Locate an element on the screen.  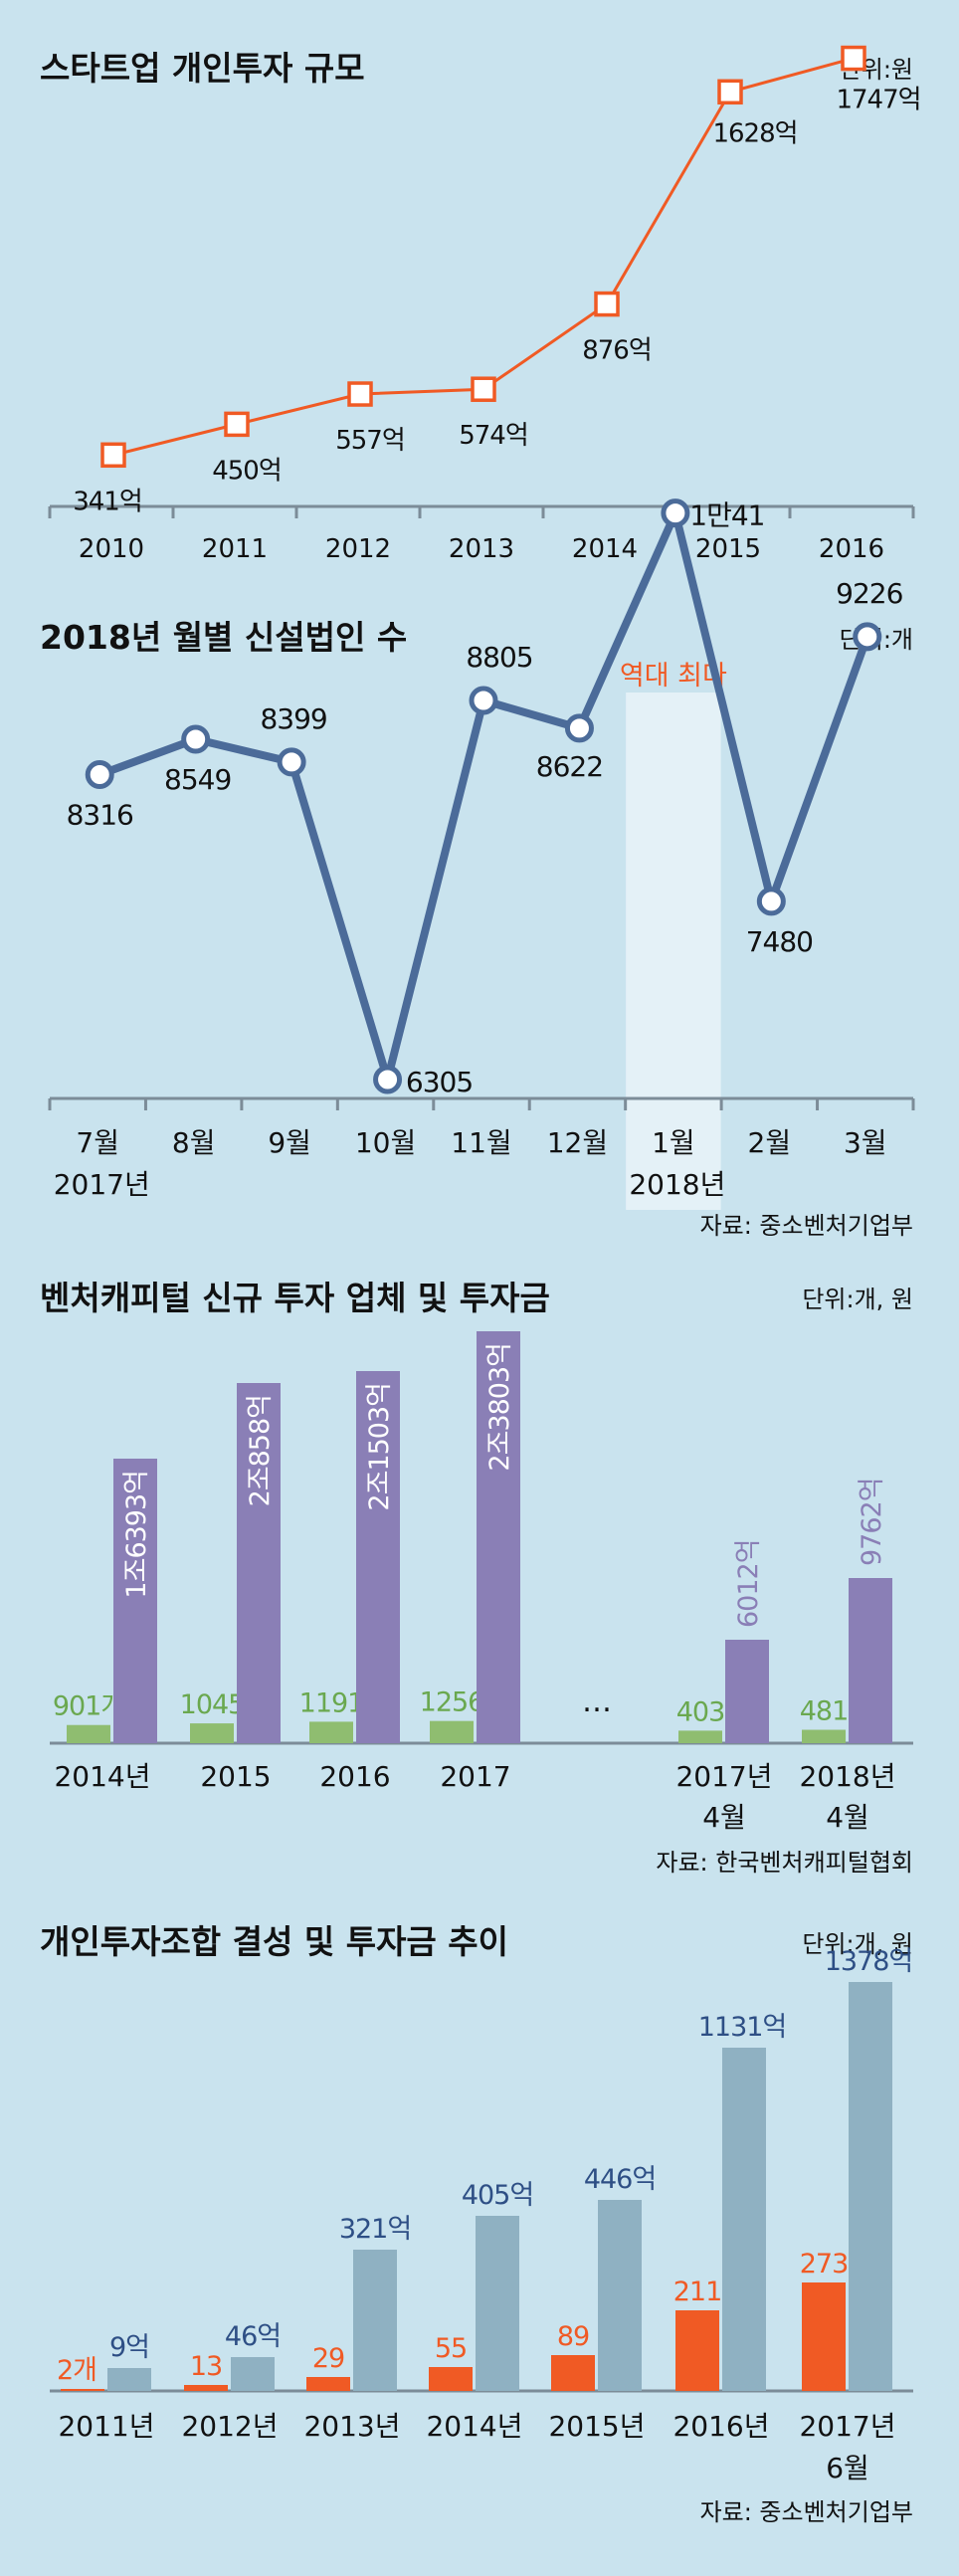
chart1-value-label: 1747억 is located at coordinates (878, 100).